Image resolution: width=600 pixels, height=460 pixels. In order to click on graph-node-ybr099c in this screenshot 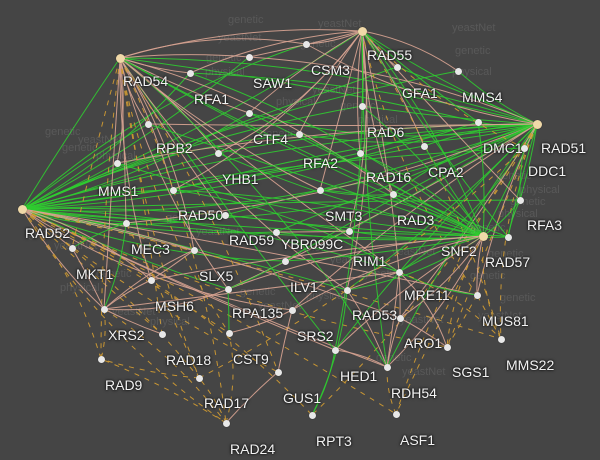, I will do `click(276, 232)`.